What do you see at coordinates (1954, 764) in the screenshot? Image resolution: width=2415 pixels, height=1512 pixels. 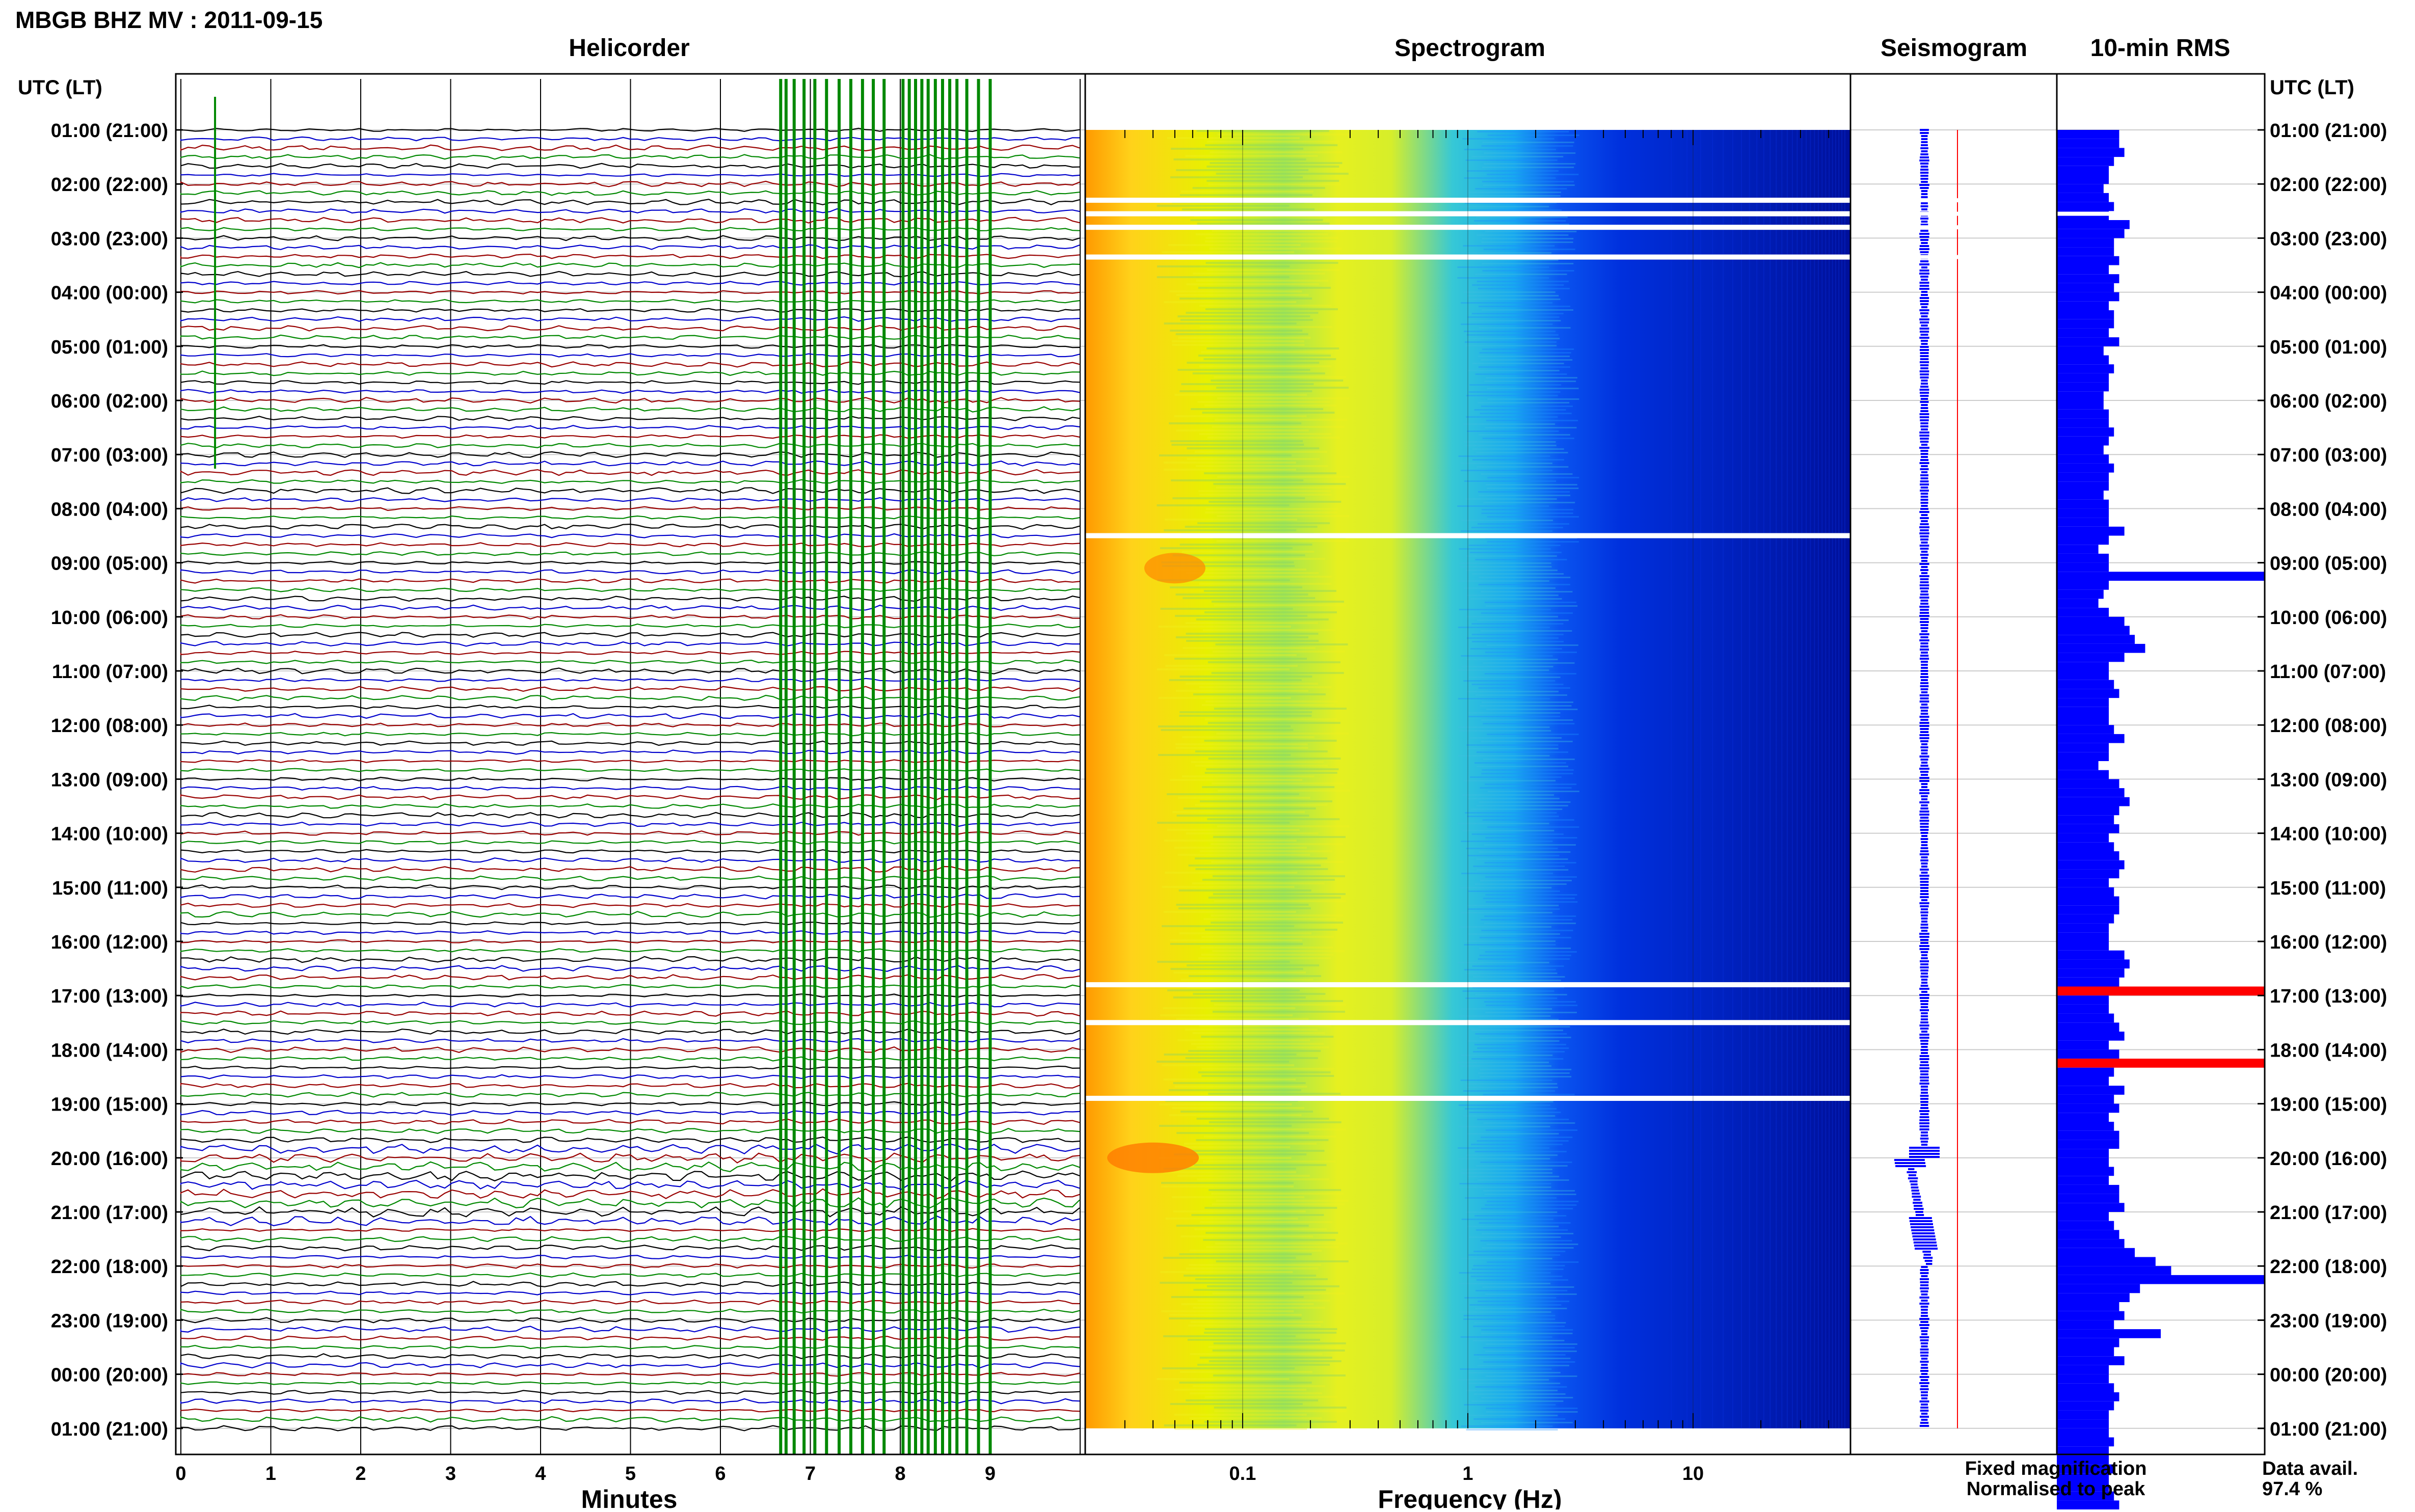 I see `seismogram-frame` at bounding box center [1954, 764].